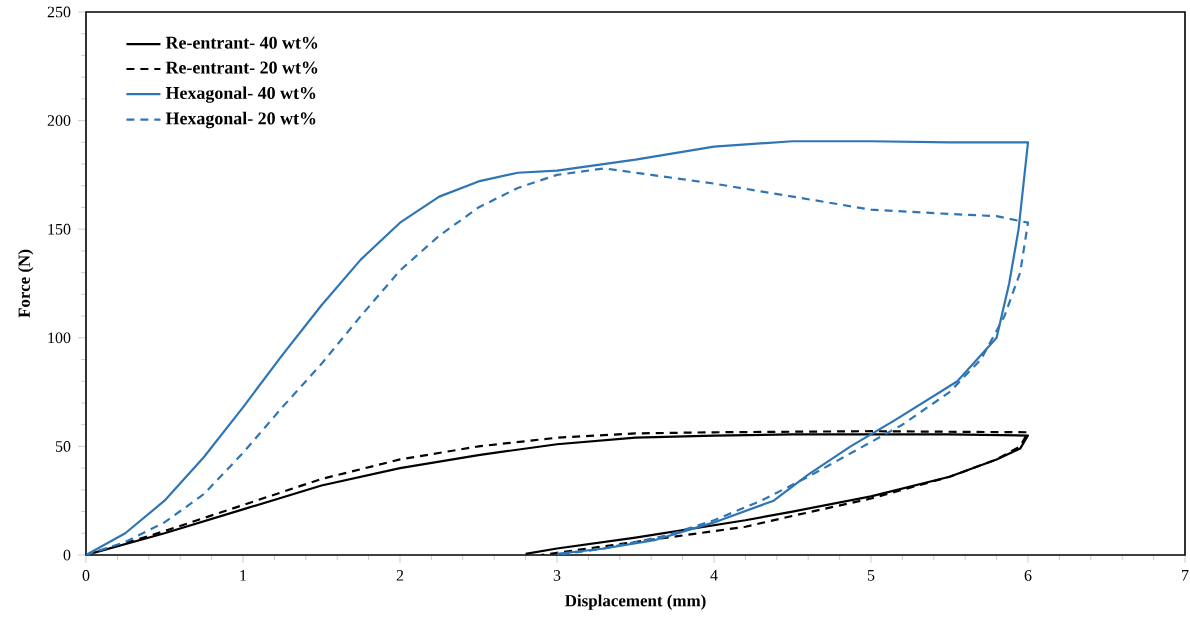 Image resolution: width=1190 pixels, height=634 pixels. I want to click on x-tick-label: 2, so click(400, 575).